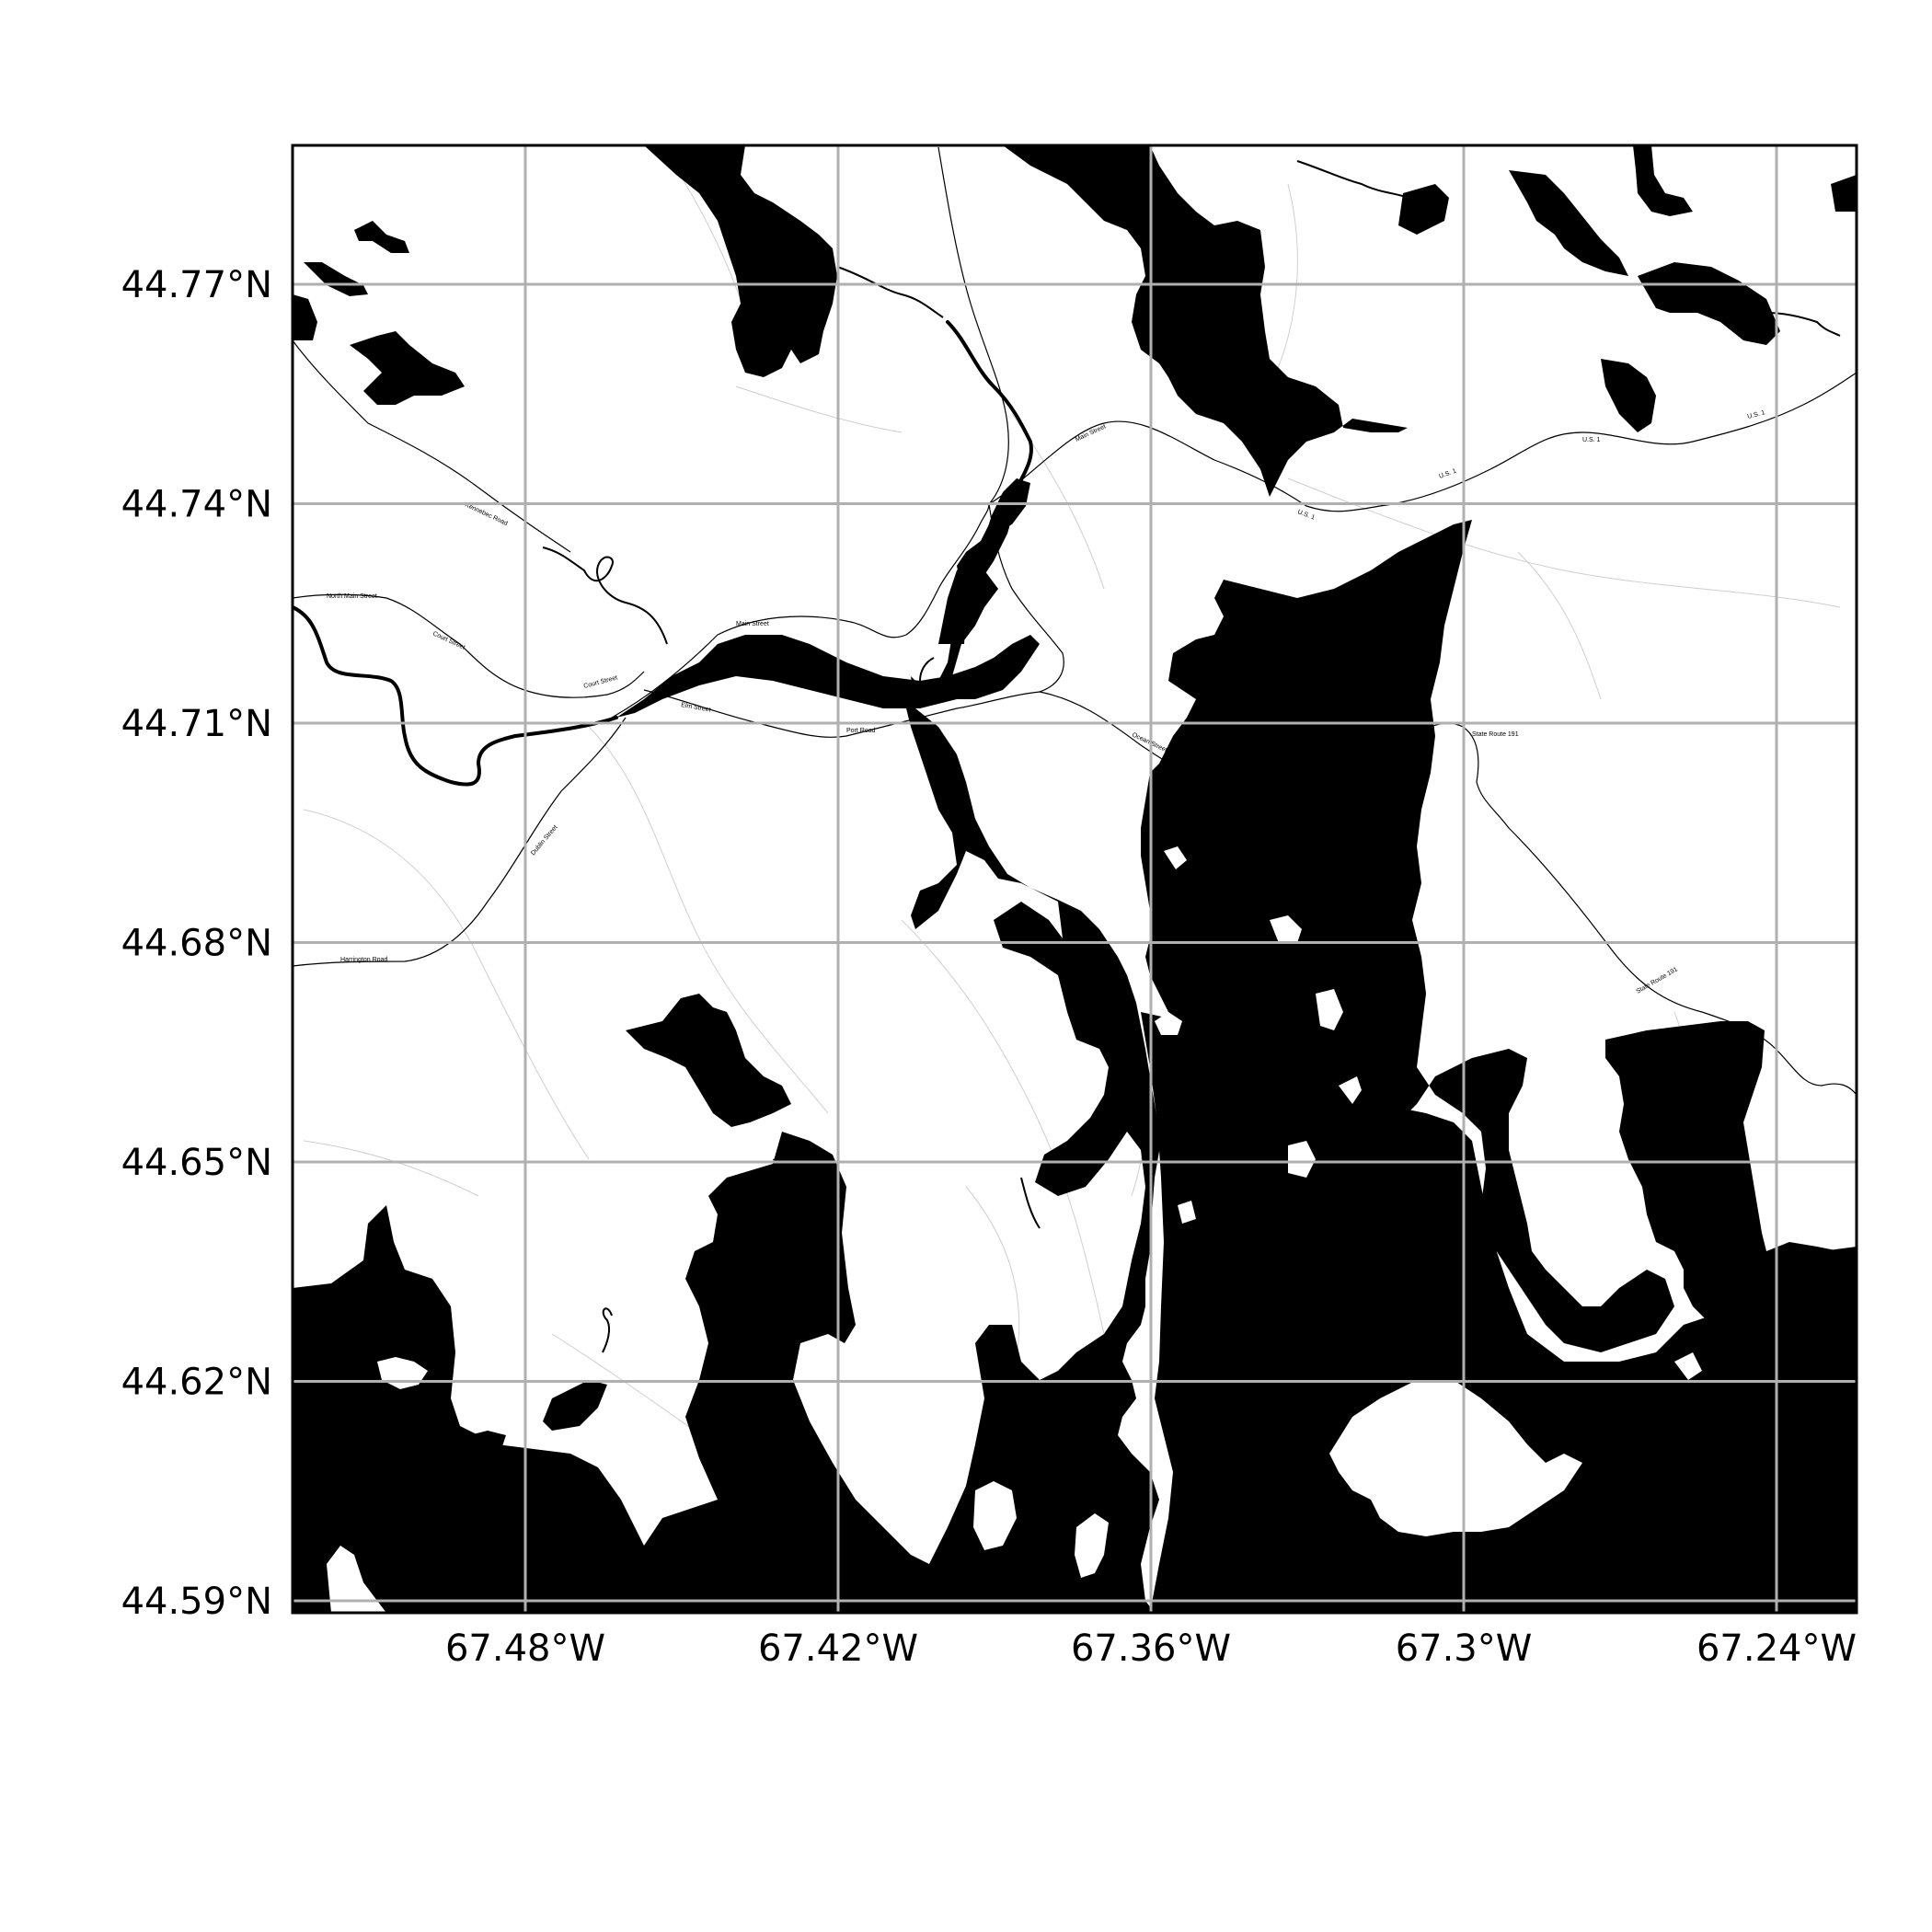 This screenshot has width=1932, height=1932. What do you see at coordinates (196, 1163) in the screenshot?
I see `y-tick-label: 44.65°N` at bounding box center [196, 1163].